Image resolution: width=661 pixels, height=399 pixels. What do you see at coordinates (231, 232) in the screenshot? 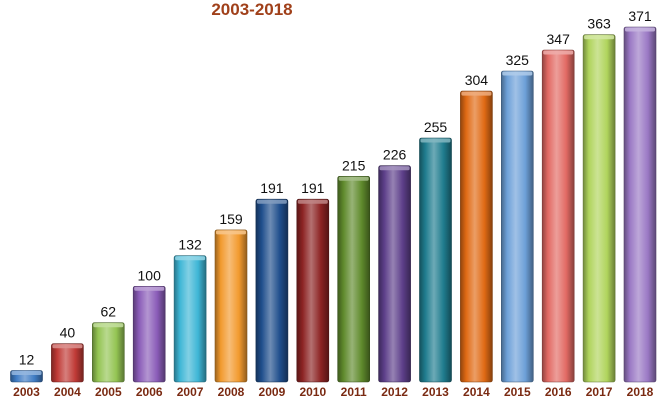
I see `bar-cap-2008` at bounding box center [231, 232].